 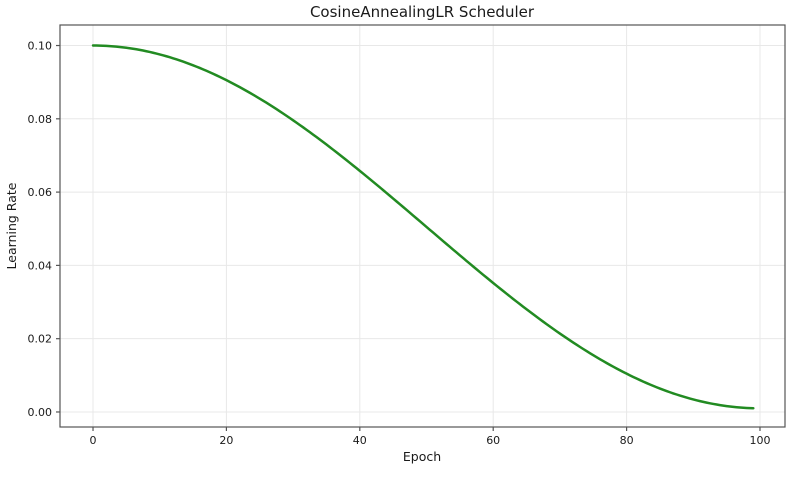 What do you see at coordinates (40, 46) in the screenshot?
I see `y-tick-label: 0.10` at bounding box center [40, 46].